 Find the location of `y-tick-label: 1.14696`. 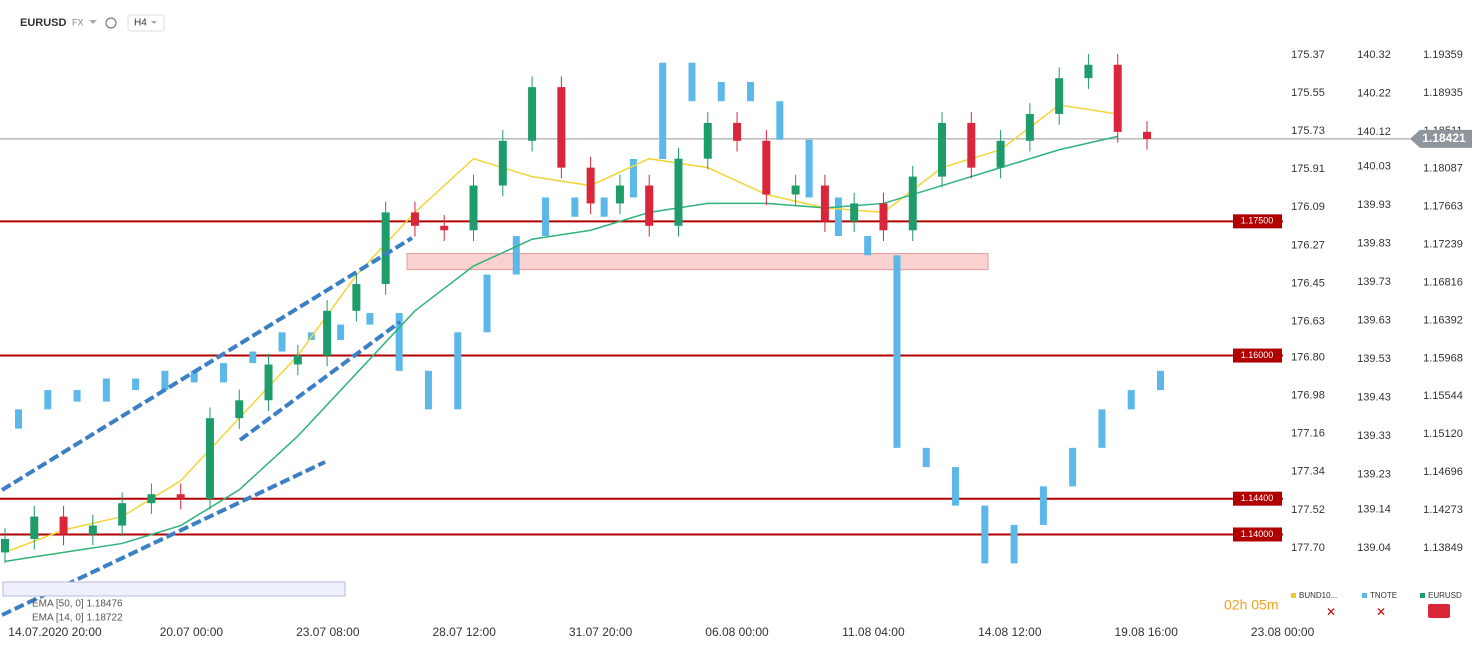

y-tick-label: 1.14696 is located at coordinates (1443, 472).